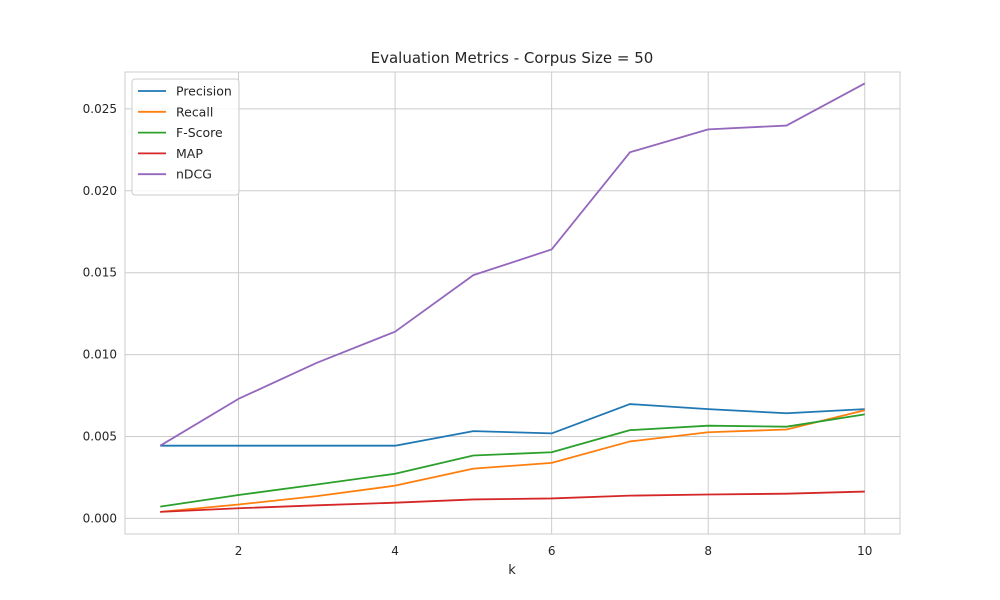  Describe the element at coordinates (864, 551) in the screenshot. I see `x-tick-label: 10` at that location.